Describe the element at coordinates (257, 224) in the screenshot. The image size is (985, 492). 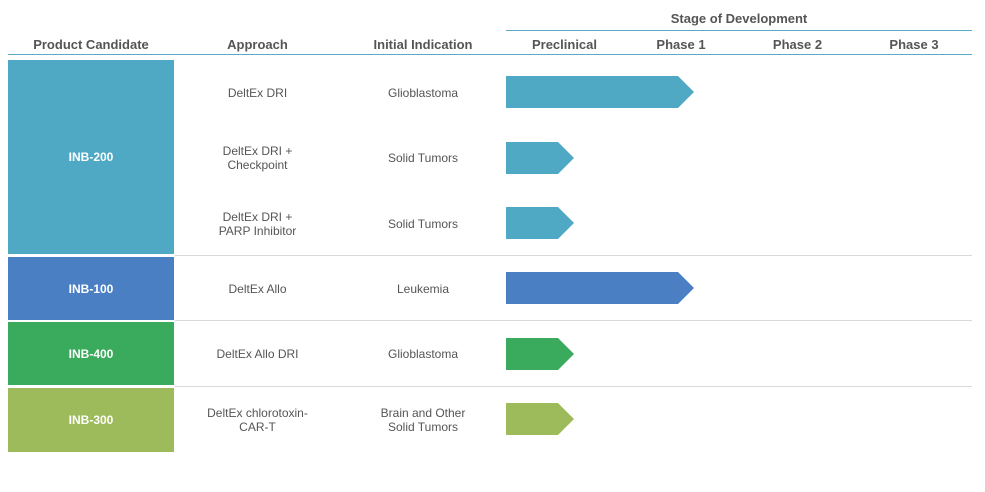
I see `approach-cell: DeltEx DRI + PARP Inhibitor` at that location.